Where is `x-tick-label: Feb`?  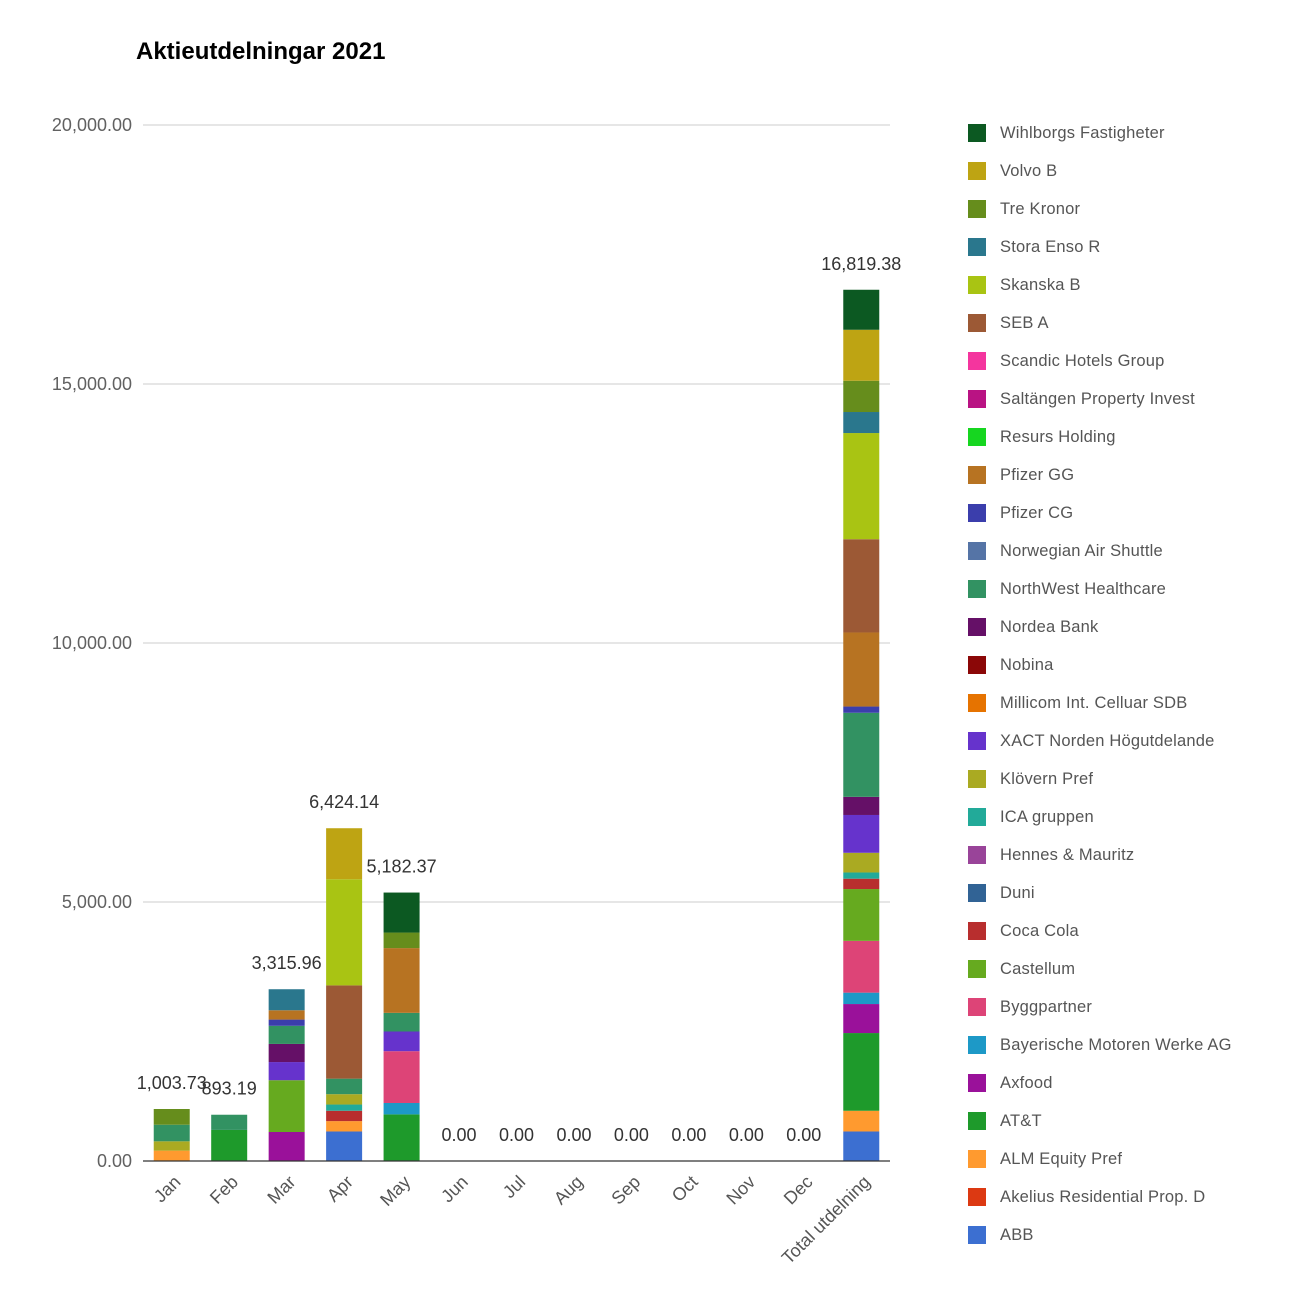 x-tick-label: Feb is located at coordinates (224, 1190).